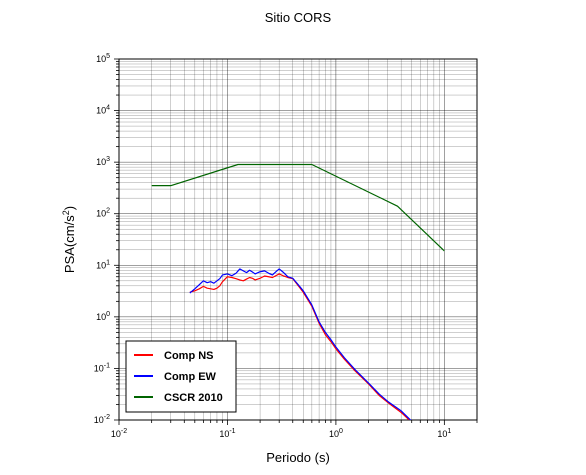 The height and width of the screenshot is (475, 586). What do you see at coordinates (103, 264) in the screenshot?
I see `y-tick-label: 10¹` at bounding box center [103, 264].